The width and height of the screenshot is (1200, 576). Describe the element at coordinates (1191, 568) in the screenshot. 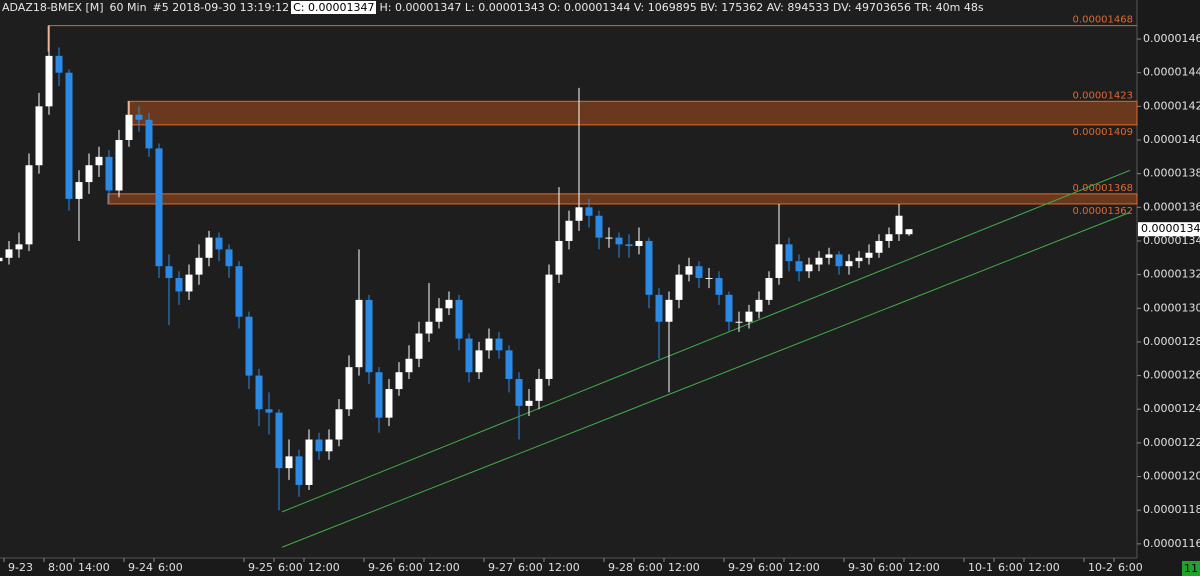

I see `corner-badge: 11` at that location.